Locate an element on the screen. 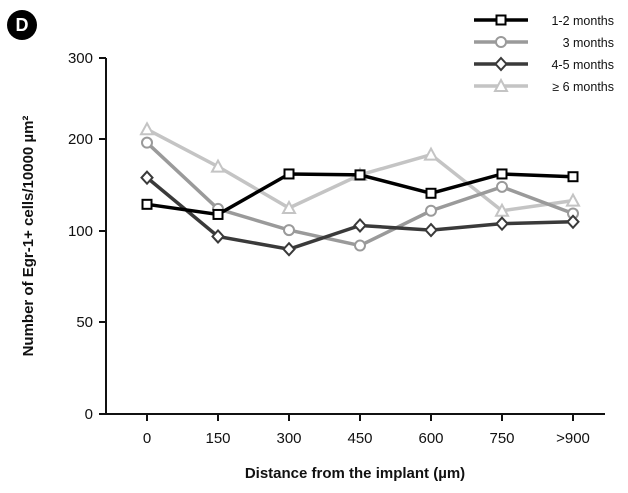 This screenshot has height=493, width=628. x-tick-label: 300 is located at coordinates (288, 438).